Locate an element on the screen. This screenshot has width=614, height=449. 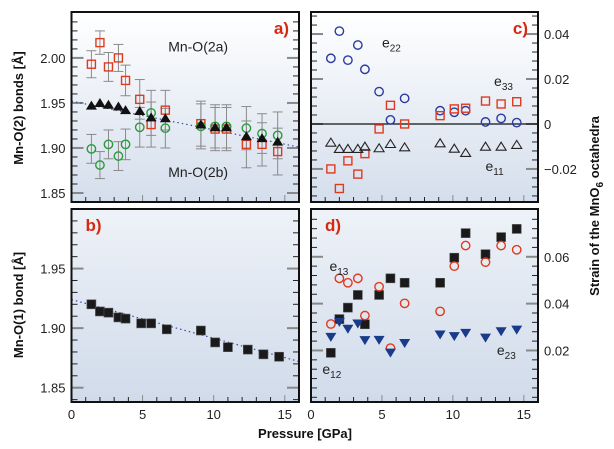
panel-label-a: a) is located at coordinates (281, 28).